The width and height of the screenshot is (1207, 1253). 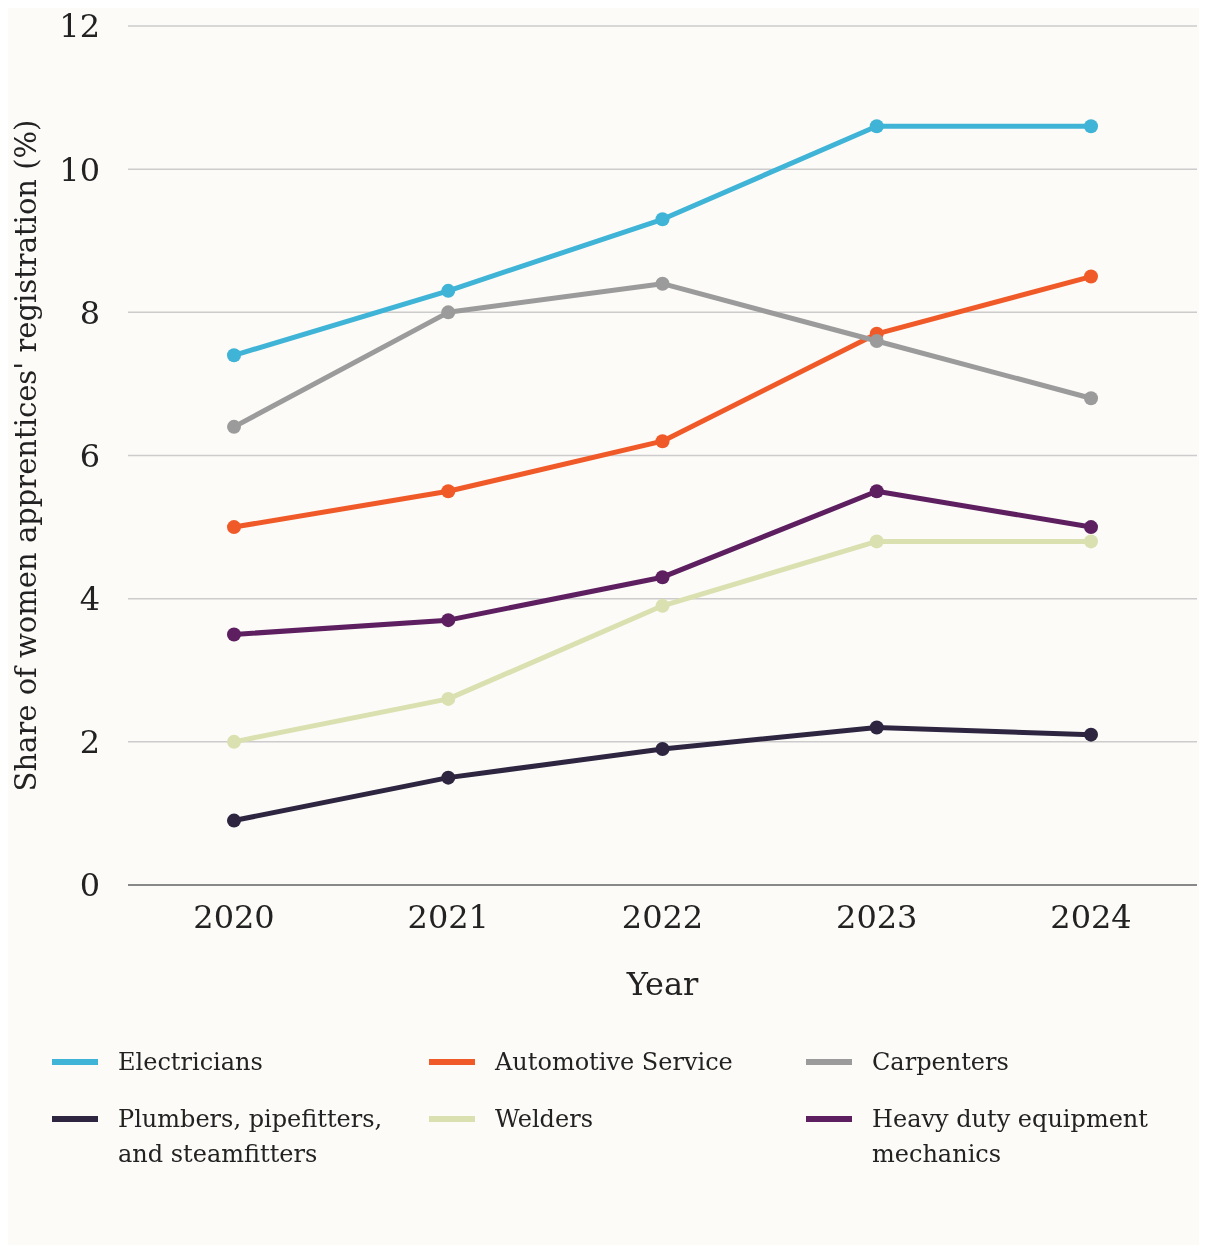 What do you see at coordinates (89, 455) in the screenshot?
I see `y-tick-label: 6` at bounding box center [89, 455].